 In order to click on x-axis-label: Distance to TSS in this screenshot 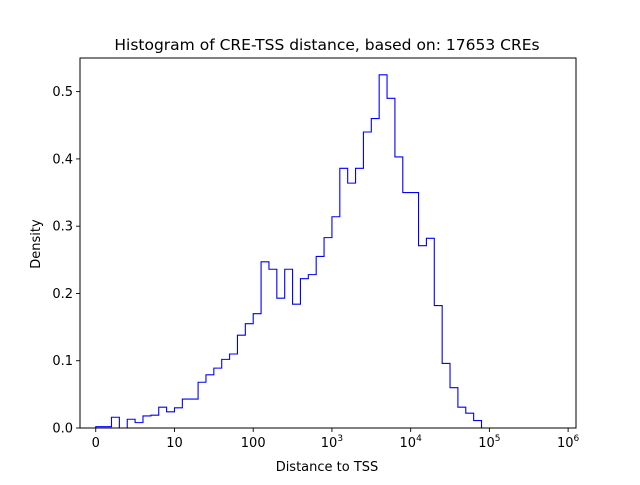, I will do `click(327, 467)`.